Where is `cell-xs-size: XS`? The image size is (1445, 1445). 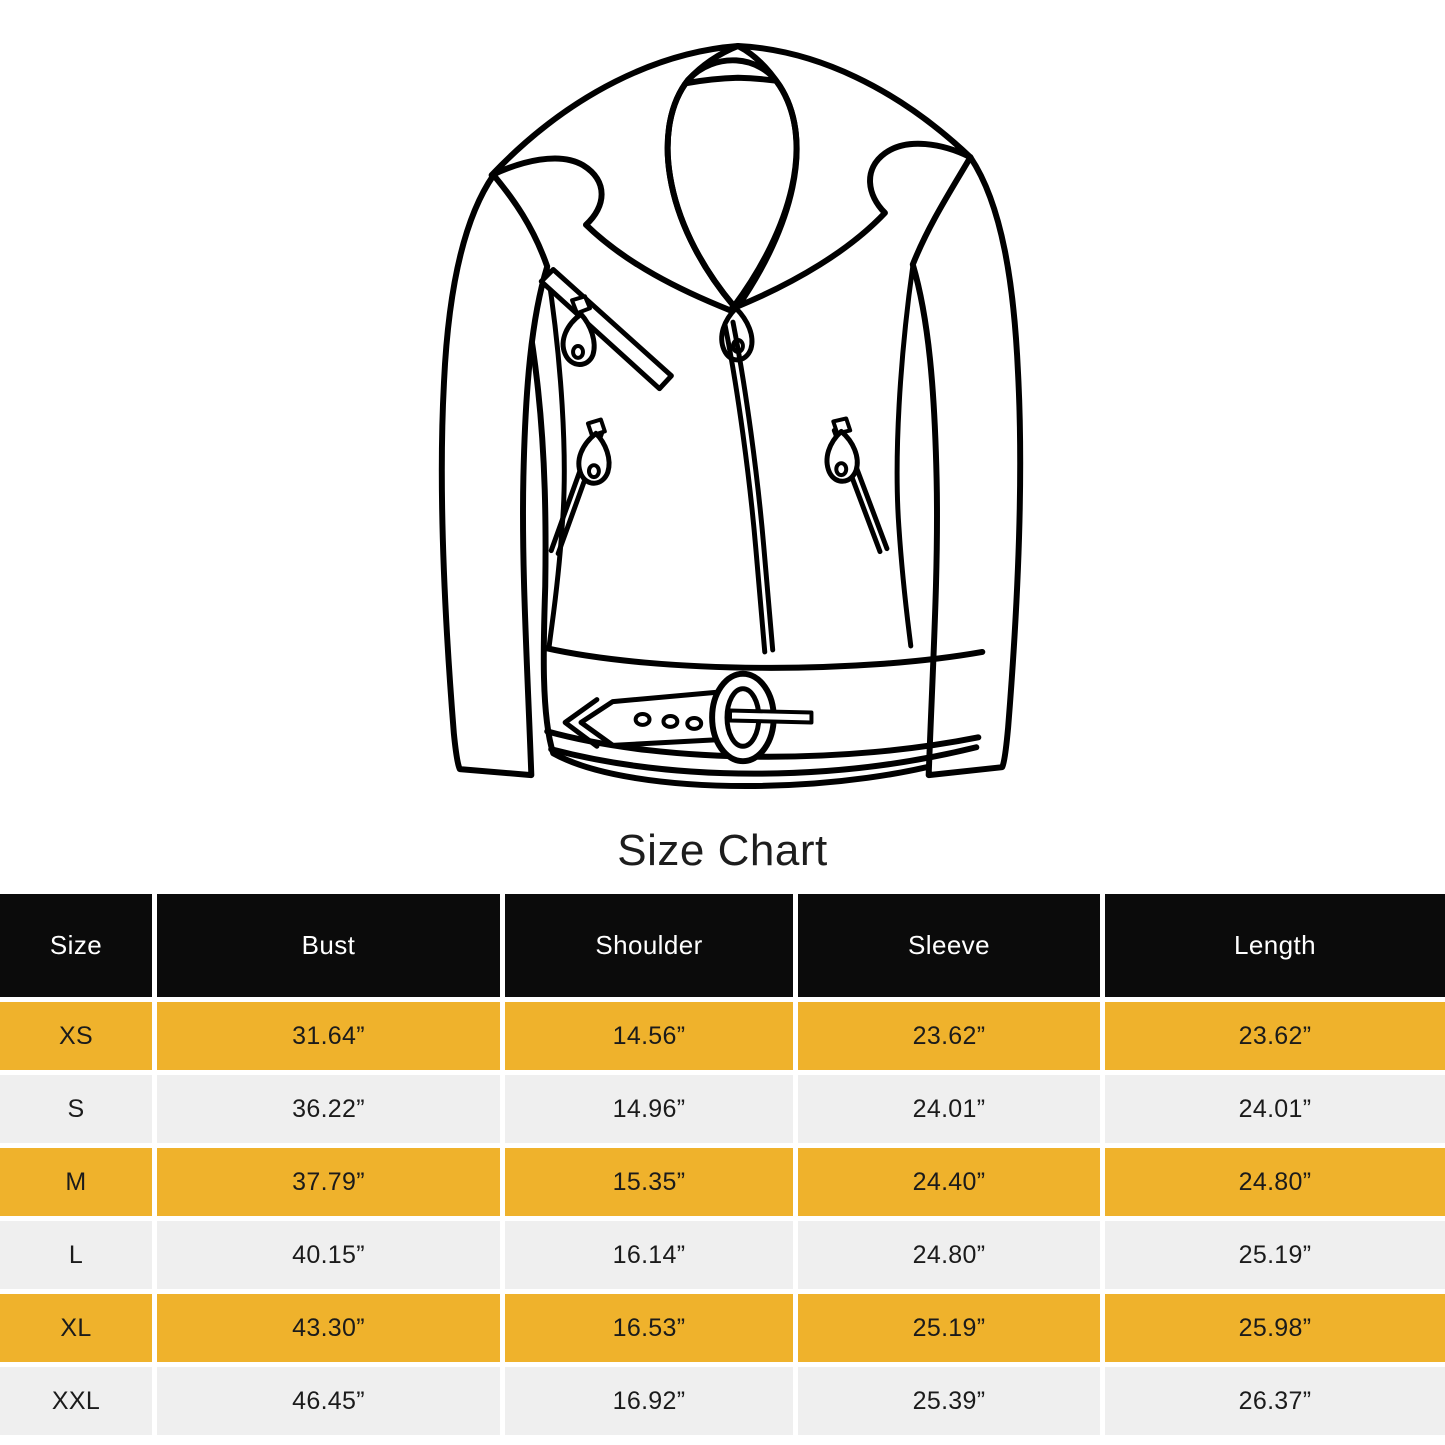 cell-xs-size: XS is located at coordinates (76, 1036).